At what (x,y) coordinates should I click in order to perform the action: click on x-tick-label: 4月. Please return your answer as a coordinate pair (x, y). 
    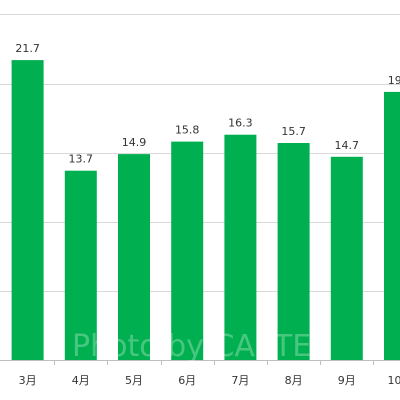
    Looking at the image, I should click on (81, 380).